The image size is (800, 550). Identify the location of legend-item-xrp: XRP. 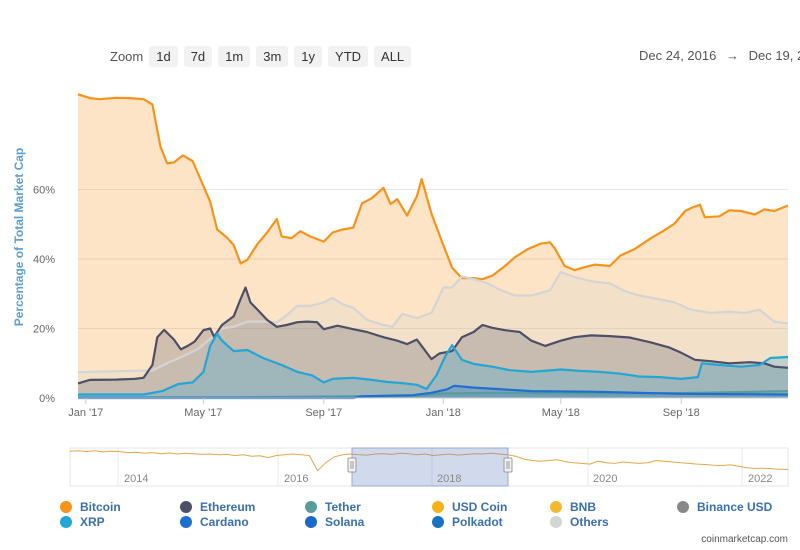
(82, 522).